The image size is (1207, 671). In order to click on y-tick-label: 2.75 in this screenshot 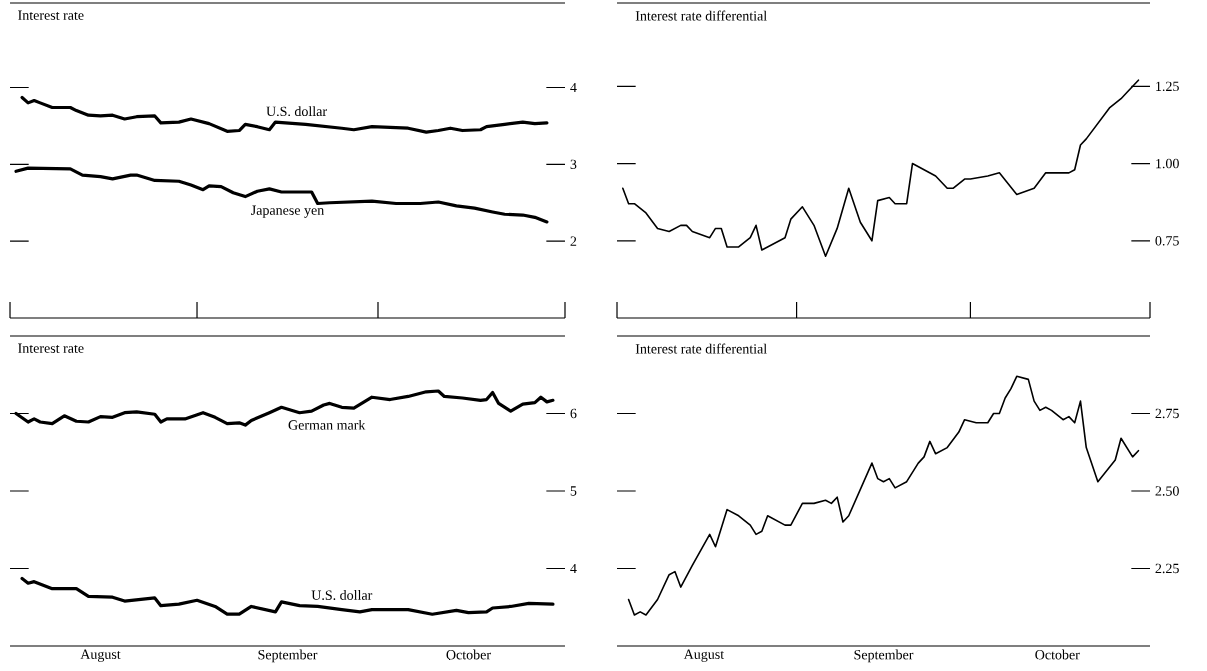, I will do `click(1167, 413)`.